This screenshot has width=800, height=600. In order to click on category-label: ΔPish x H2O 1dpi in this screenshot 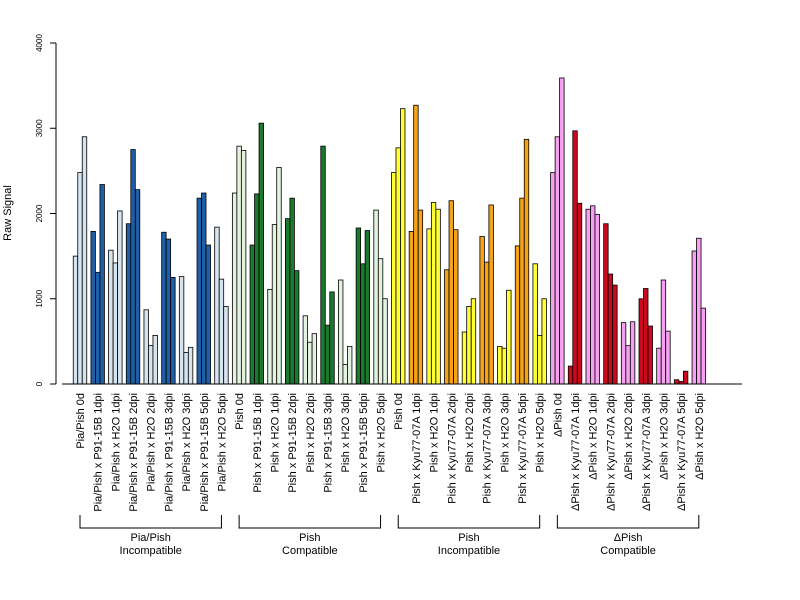, I will do `click(594, 436)`.